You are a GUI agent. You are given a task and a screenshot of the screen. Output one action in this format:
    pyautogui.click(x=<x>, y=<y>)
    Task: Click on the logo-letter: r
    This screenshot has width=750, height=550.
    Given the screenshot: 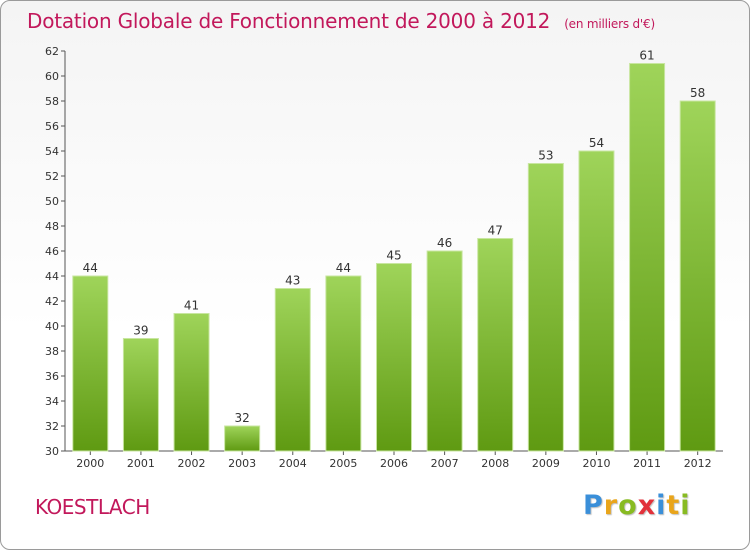 What is the action you would take?
    pyautogui.click(x=611, y=505)
    